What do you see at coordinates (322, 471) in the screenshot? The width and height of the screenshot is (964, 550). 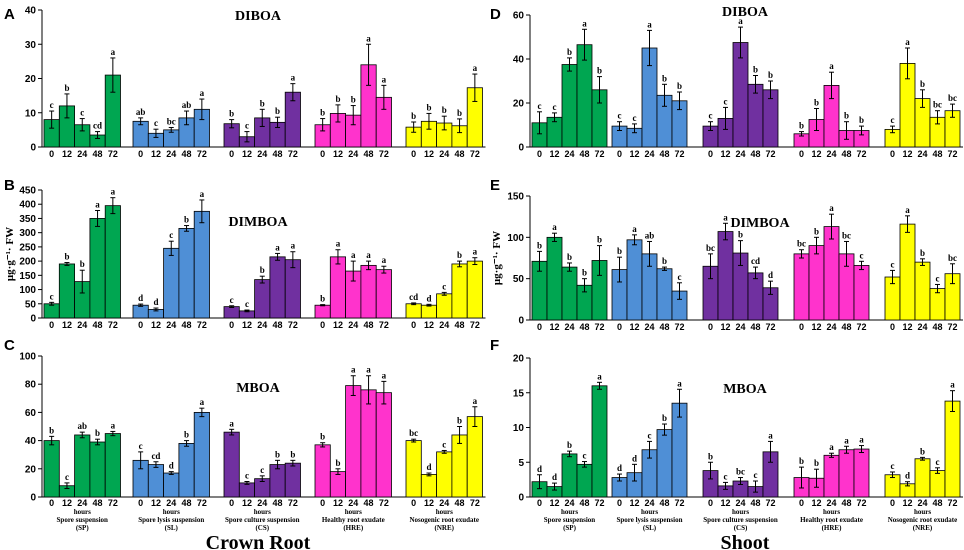 I see `bar-c-g3-0h` at bounding box center [322, 471].